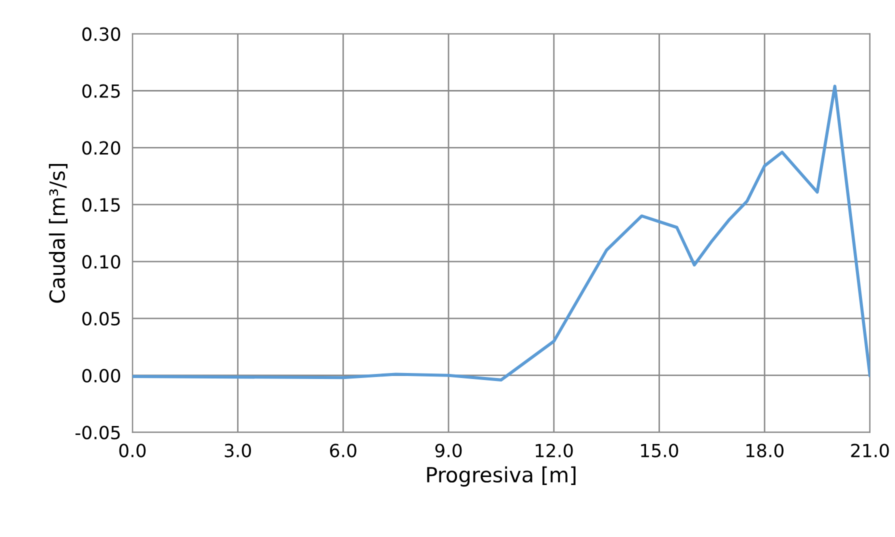  What do you see at coordinates (101, 91) in the screenshot?
I see `y-tick-label: 0.25` at bounding box center [101, 91].